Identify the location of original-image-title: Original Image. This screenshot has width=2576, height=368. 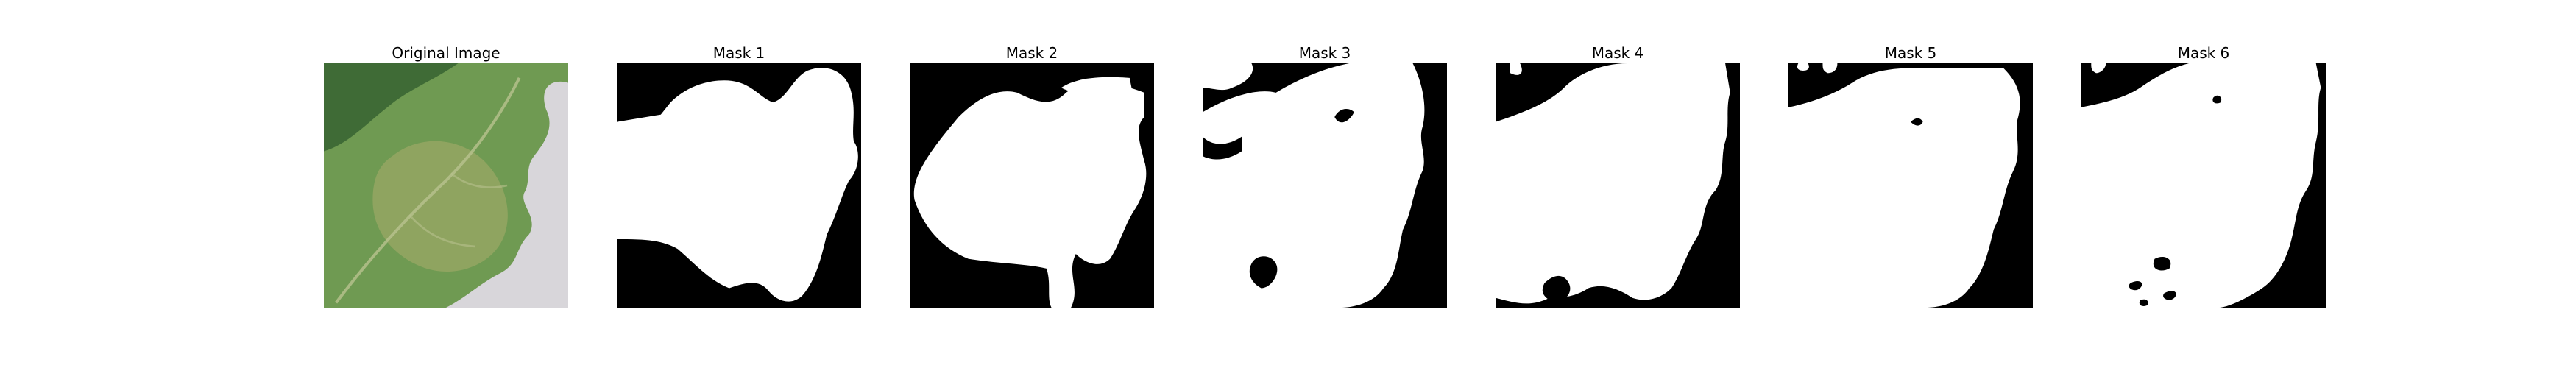
(446, 53).